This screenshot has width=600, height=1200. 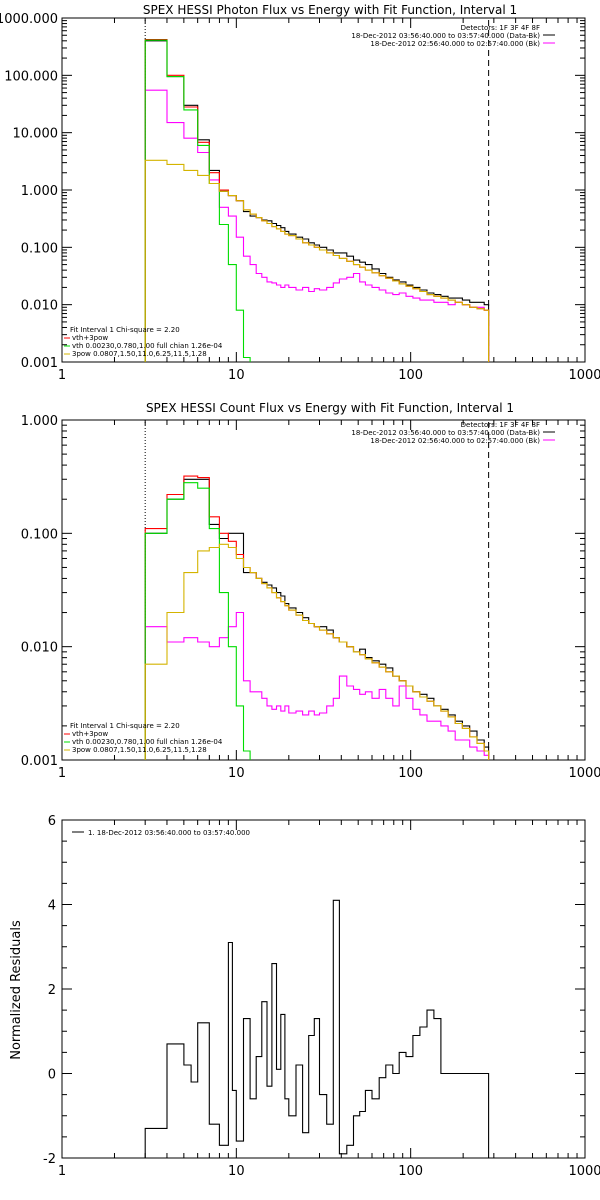 What do you see at coordinates (139, 750) in the screenshot?
I see `panel2-fit-line-4: 3pow 0.0807,1.50,11.0,6.25,11.5,1.28` at bounding box center [139, 750].